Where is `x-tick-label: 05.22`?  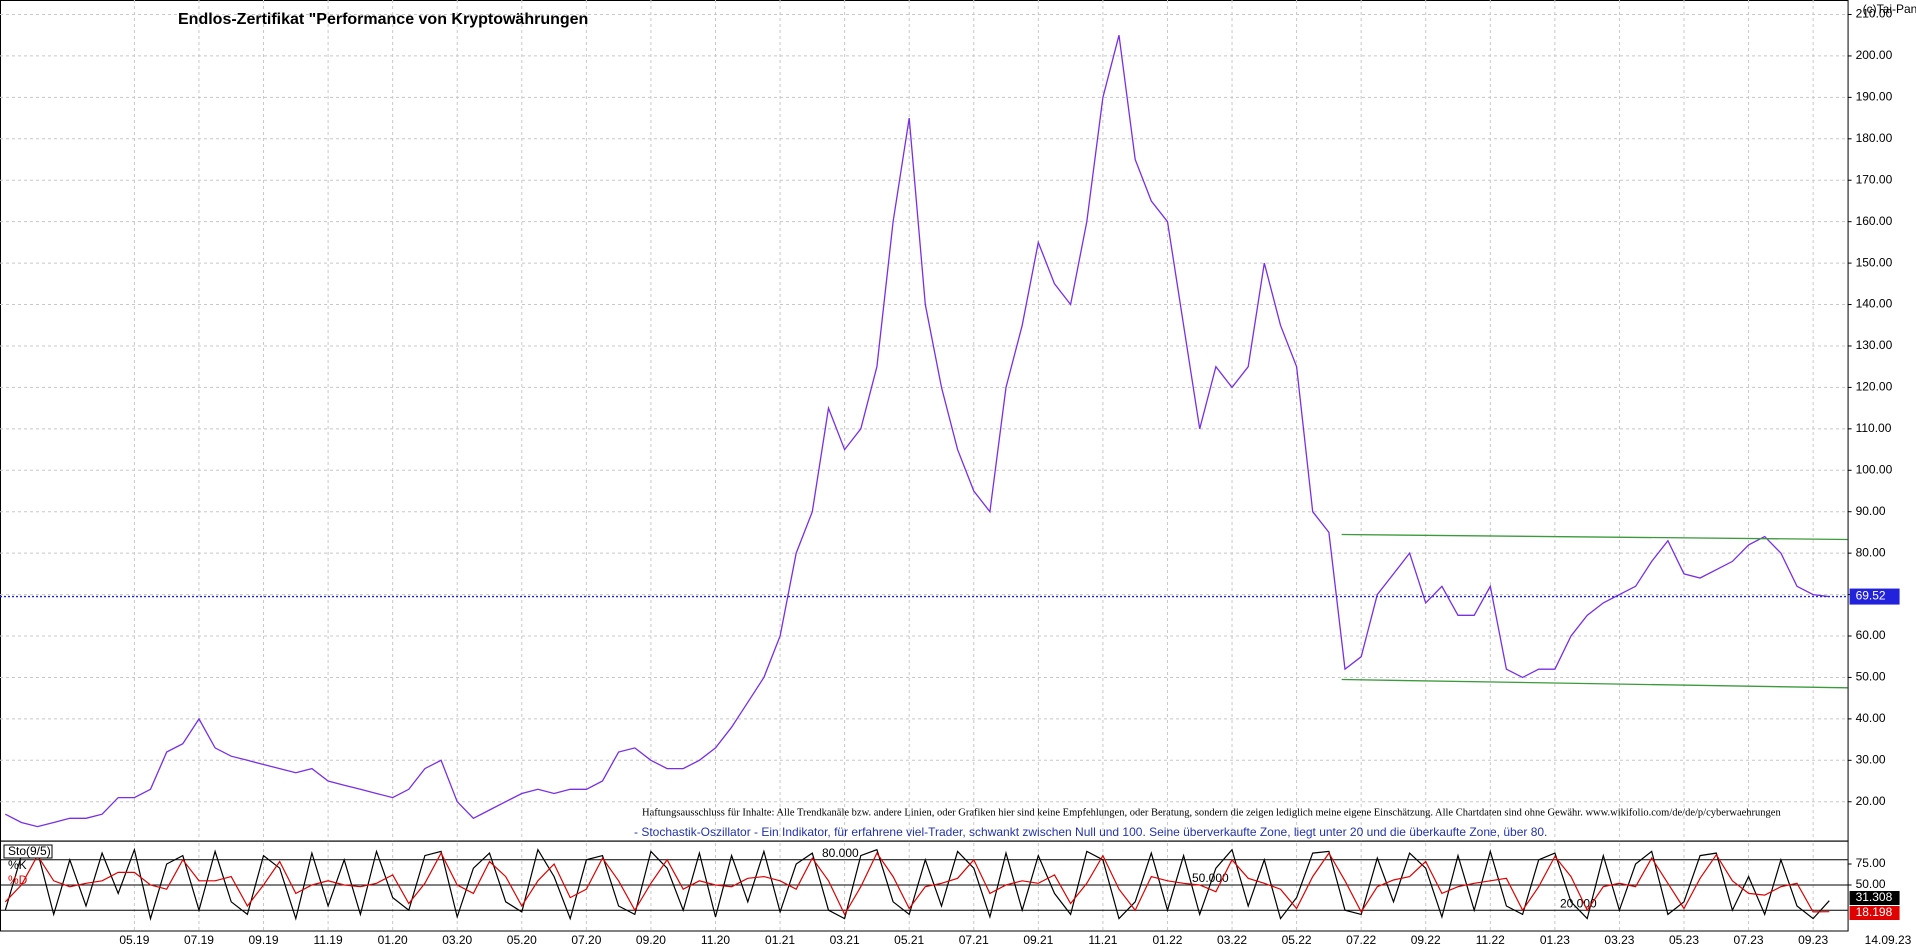
x-tick-label: 05.22 is located at coordinates (1297, 940).